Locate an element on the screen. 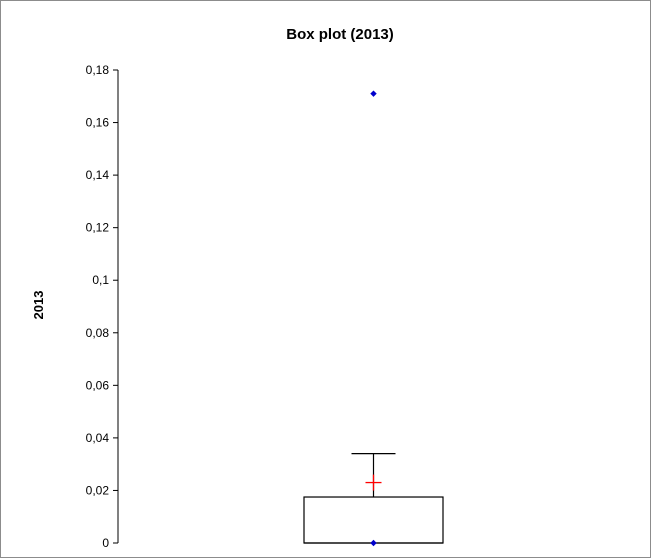 The width and height of the screenshot is (651, 559). chart-title: Box plot (2013) is located at coordinates (340, 34).